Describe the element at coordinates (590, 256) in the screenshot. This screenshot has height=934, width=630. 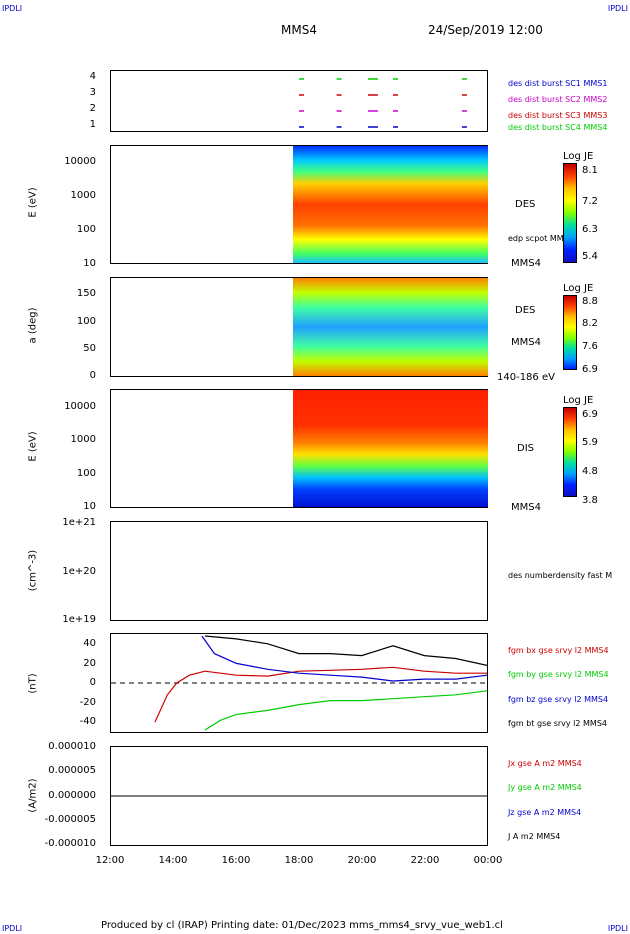
I see `des-energy-cbar-tick-4: 5.4` at that location.